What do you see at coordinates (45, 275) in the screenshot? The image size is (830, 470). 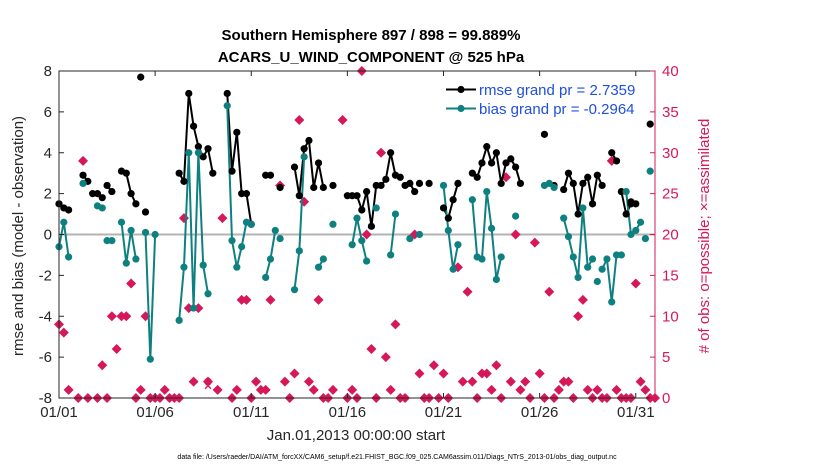 I see `y-tick-label: -2` at bounding box center [45, 275].